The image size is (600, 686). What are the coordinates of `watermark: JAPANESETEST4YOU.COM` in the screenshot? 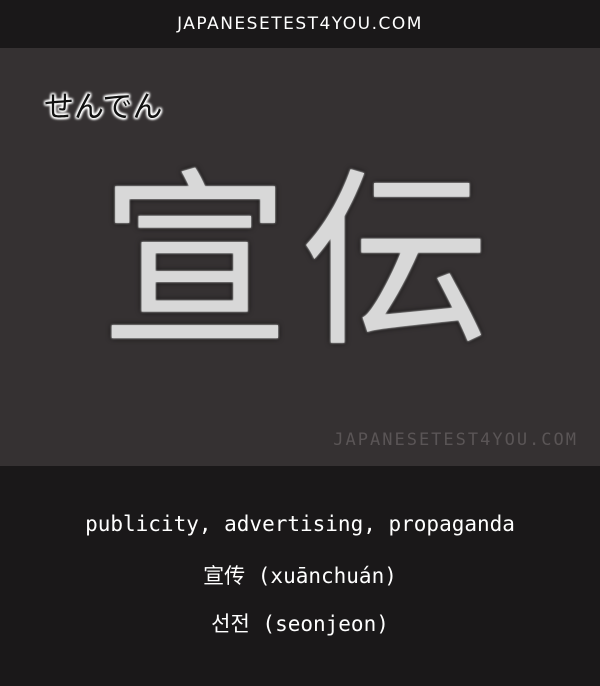 It's located at (455, 440).